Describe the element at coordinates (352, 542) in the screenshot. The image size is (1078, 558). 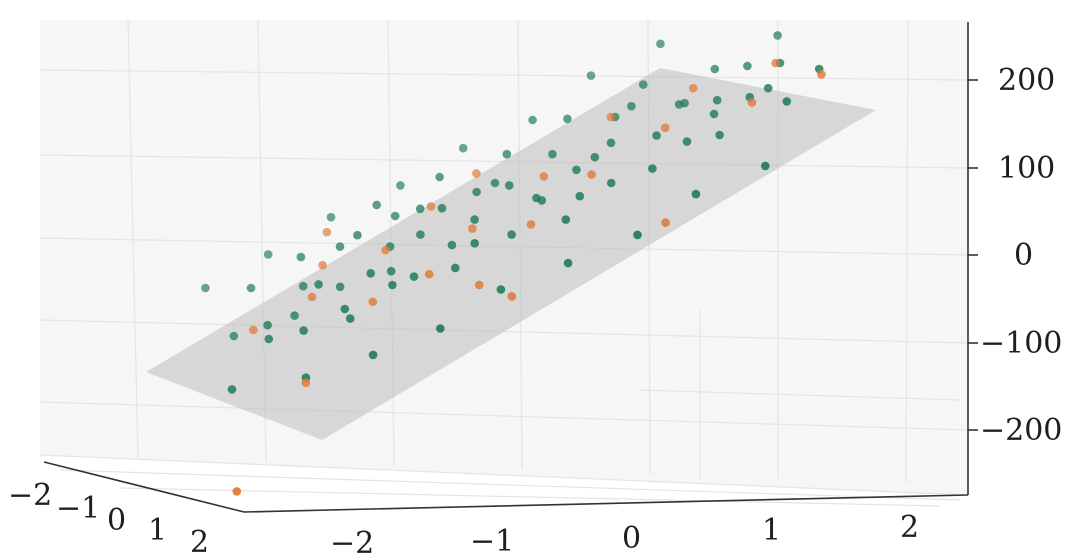
I see `x-tick-label: −2` at that location.